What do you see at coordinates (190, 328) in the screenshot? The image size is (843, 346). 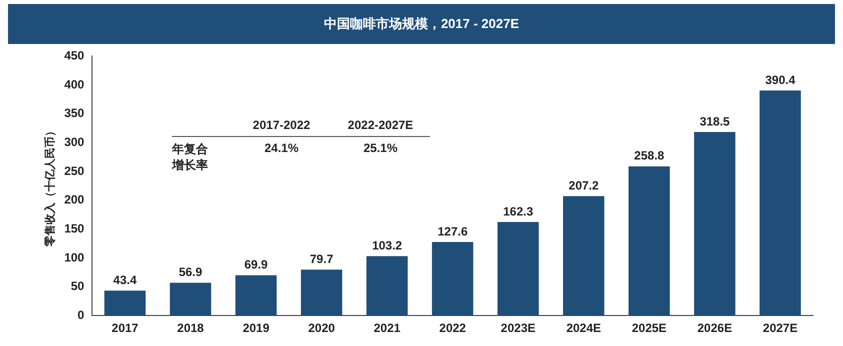 I see `x-tick-label: 2018` at bounding box center [190, 328].